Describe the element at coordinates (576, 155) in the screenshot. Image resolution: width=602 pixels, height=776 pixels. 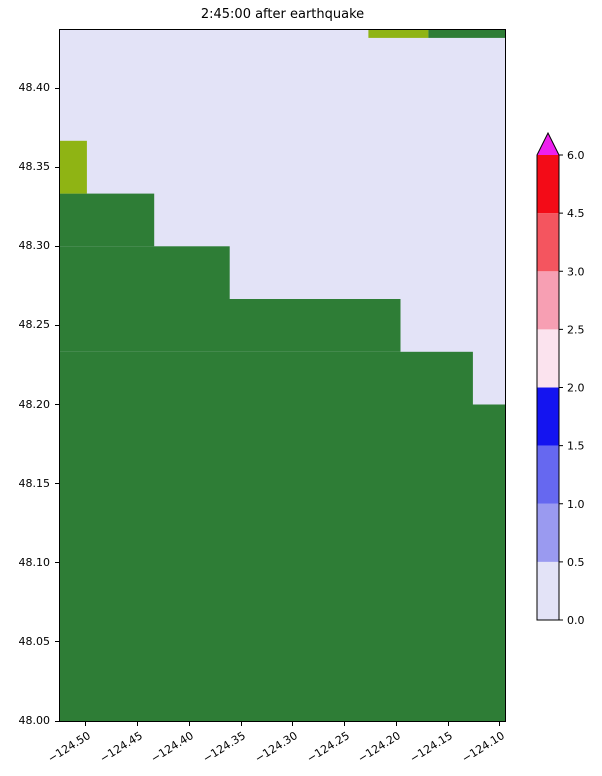
I see `colorbar-tick-label: 6.0` at that location.